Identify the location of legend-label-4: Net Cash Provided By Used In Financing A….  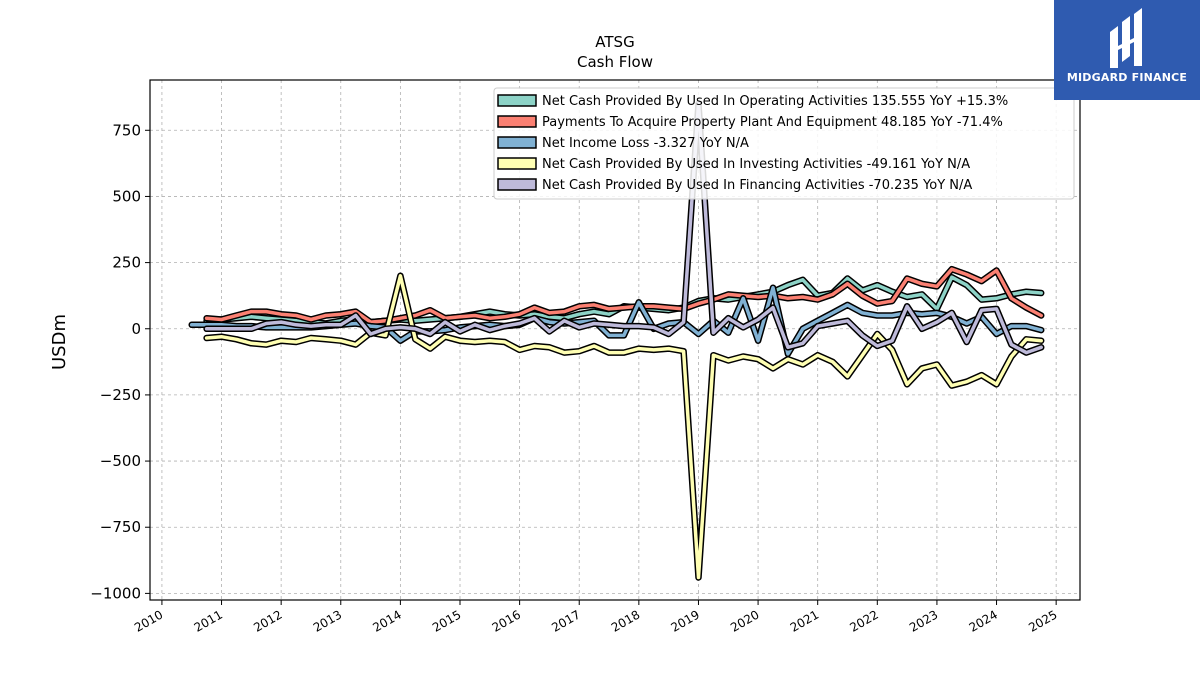
(757, 185).